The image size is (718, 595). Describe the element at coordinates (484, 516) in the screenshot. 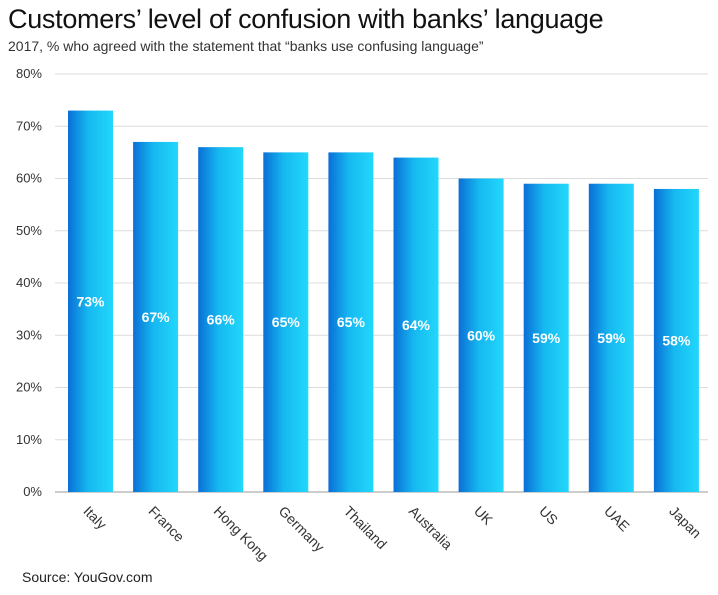

I see `x-tick-label: UK` at that location.